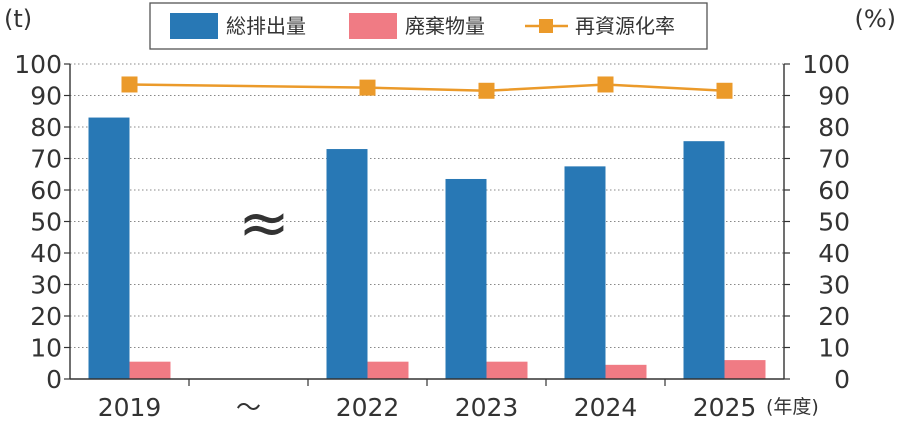 The width and height of the screenshot is (900, 437). What do you see at coordinates (842, 379) in the screenshot?
I see `right-tick-label: 0` at bounding box center [842, 379].